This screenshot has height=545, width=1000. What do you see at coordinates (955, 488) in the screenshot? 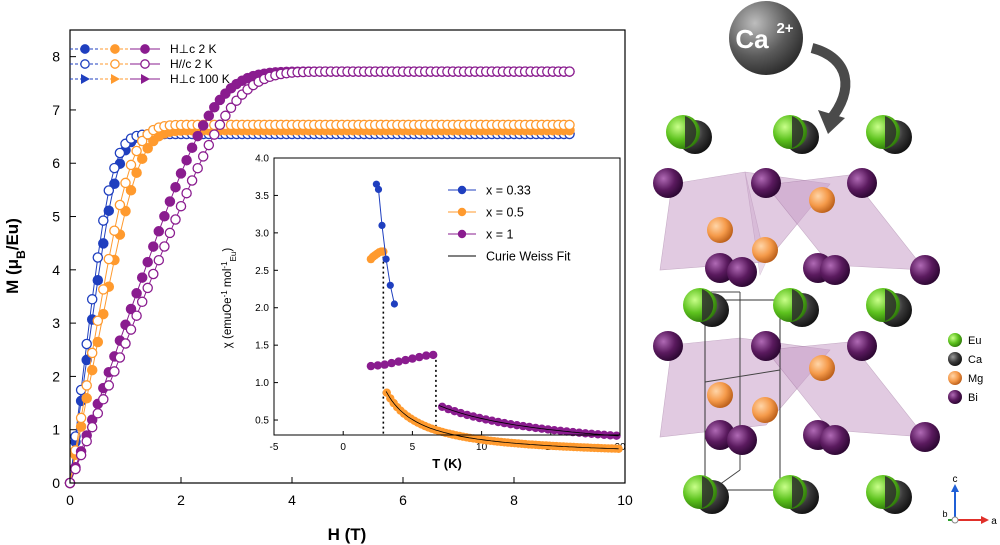
I see `c-axis-arrow` at bounding box center [955, 488].